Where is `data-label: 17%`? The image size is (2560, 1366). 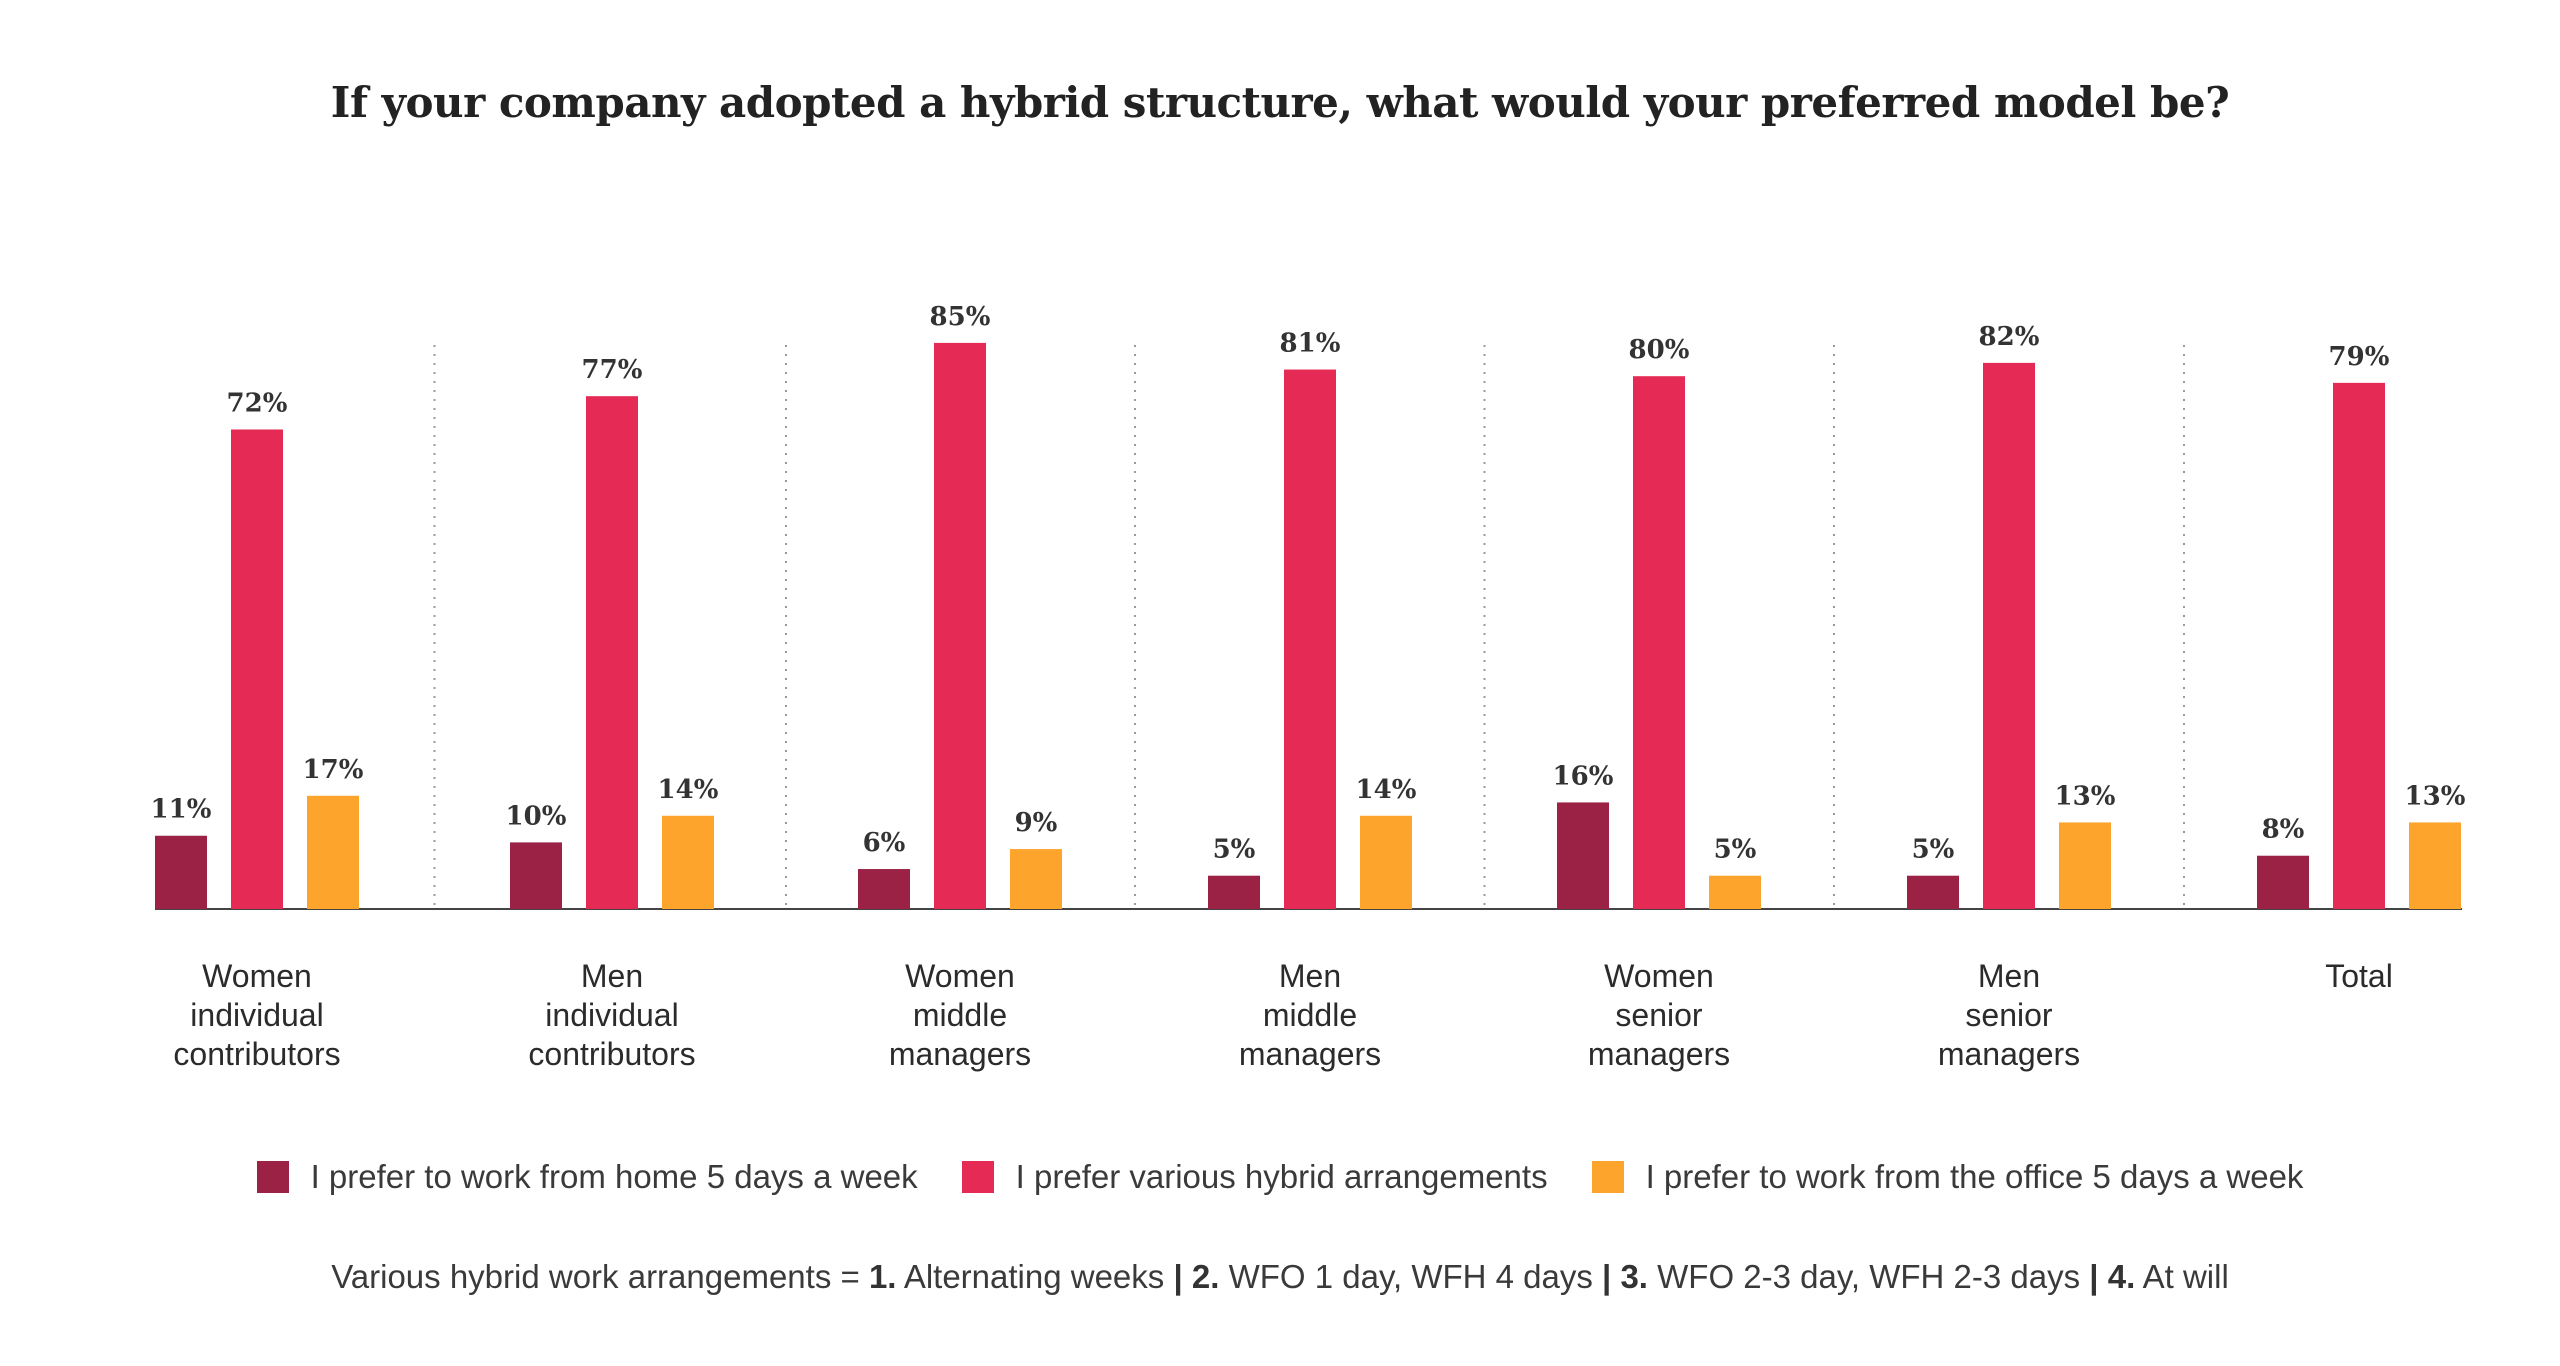 data-label: 17% is located at coordinates (333, 770).